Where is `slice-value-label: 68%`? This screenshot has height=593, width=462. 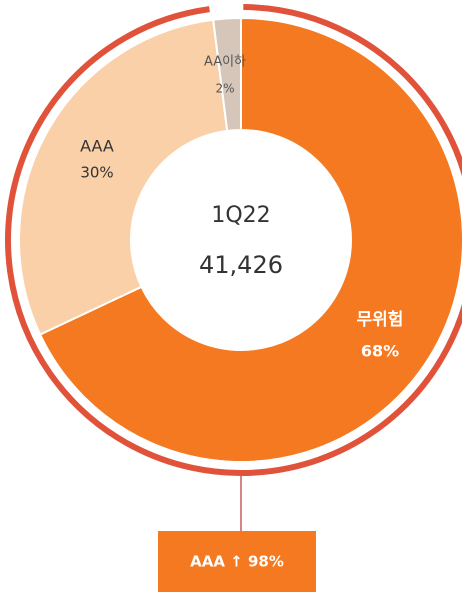
slice-value-label: 68% is located at coordinates (380, 351).